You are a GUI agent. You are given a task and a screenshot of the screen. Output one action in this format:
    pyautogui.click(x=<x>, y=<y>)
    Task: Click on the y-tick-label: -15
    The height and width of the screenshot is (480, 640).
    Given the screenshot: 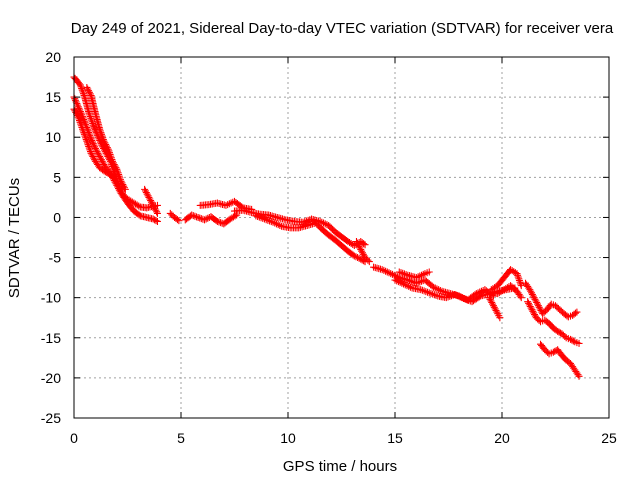 What is the action you would take?
    pyautogui.click(x=51, y=338)
    